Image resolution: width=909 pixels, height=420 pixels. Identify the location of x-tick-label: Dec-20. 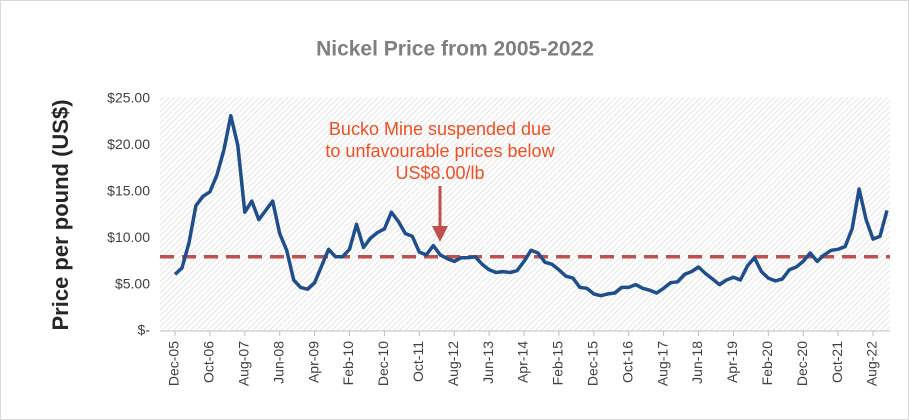
(802, 363).